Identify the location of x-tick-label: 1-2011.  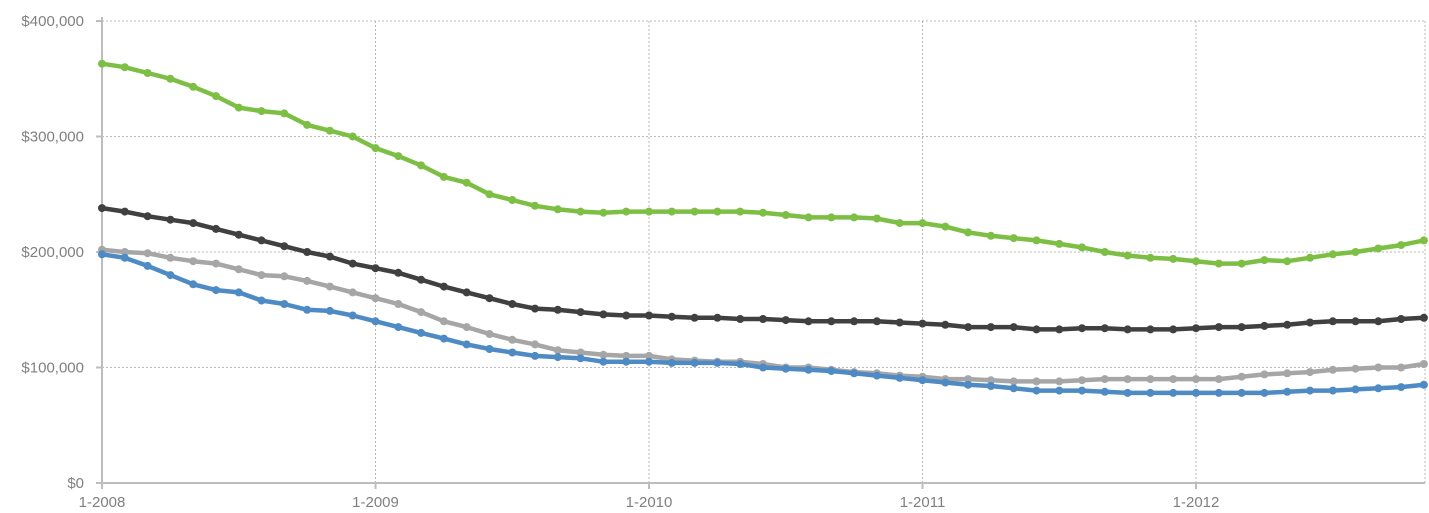
(923, 502).